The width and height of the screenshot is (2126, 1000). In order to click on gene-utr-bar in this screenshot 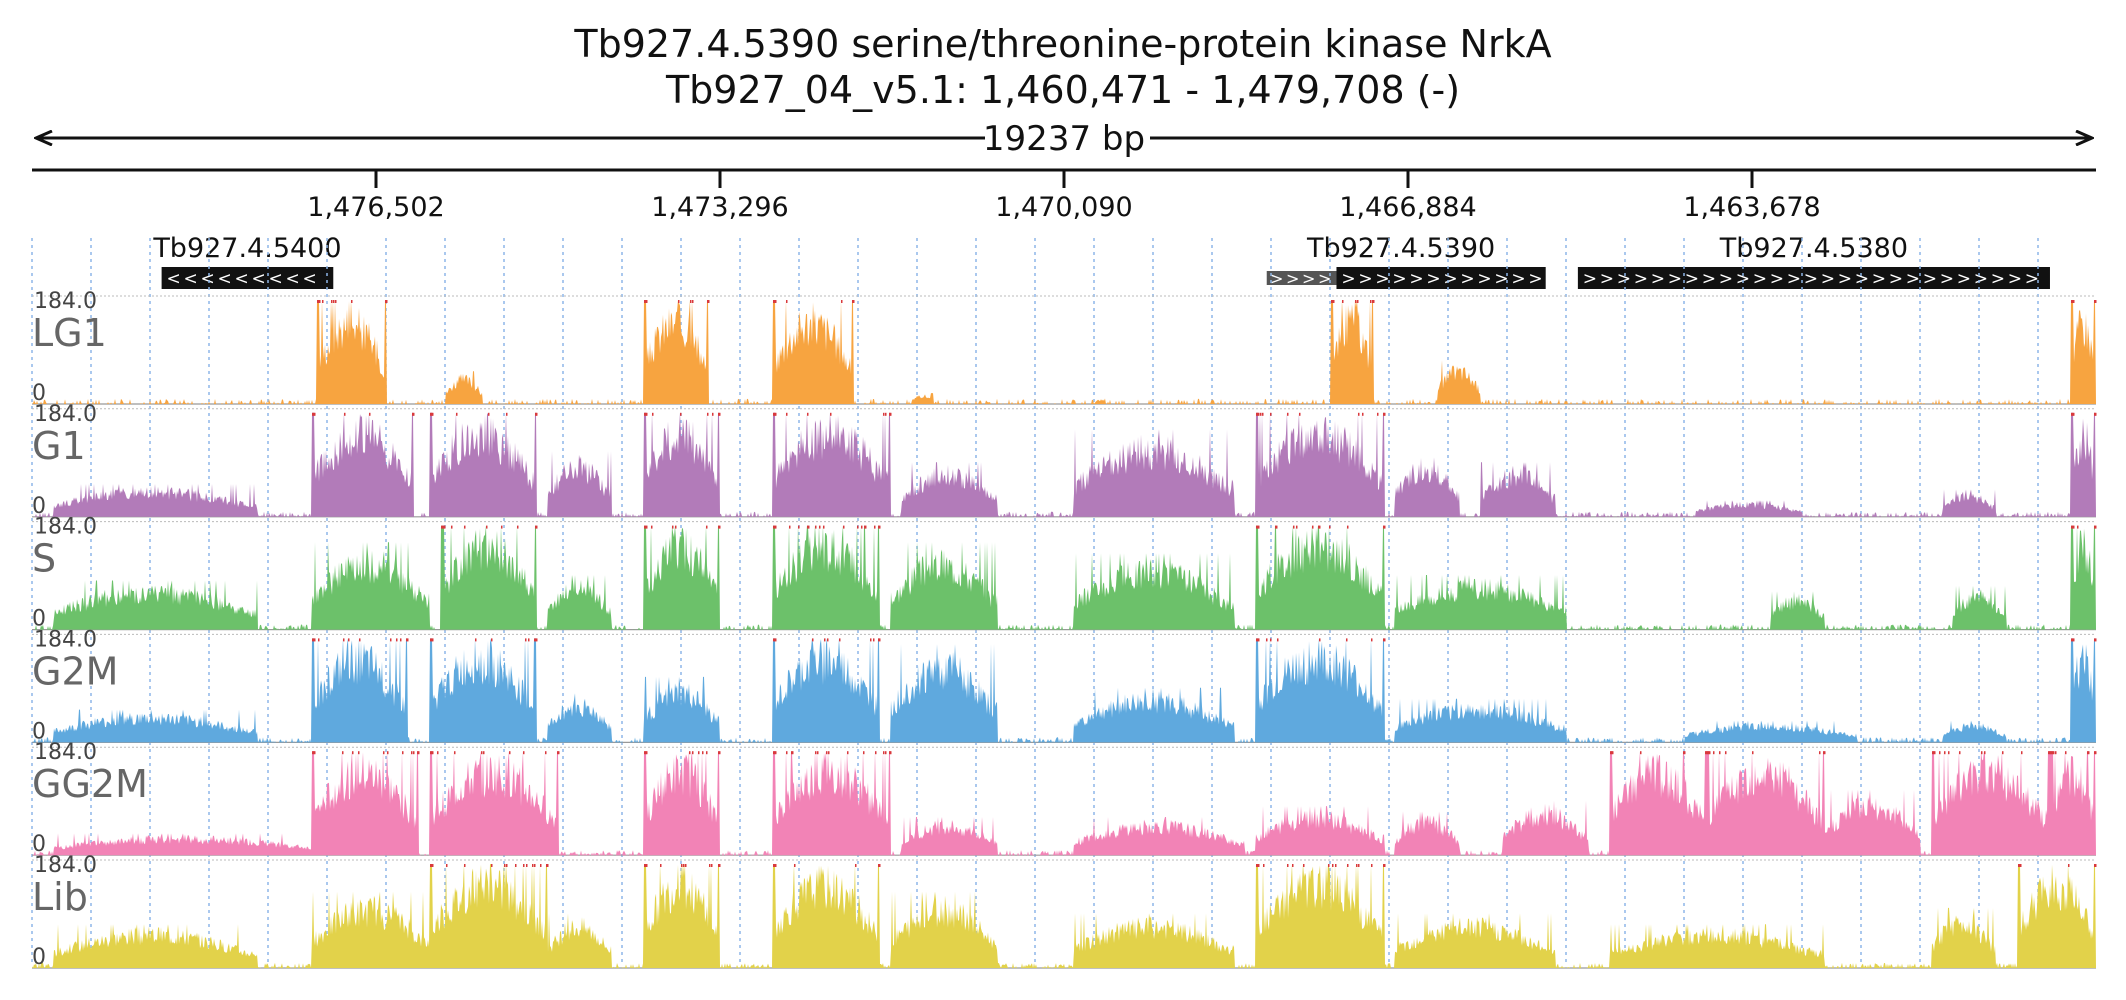, I will do `click(1301, 278)`.